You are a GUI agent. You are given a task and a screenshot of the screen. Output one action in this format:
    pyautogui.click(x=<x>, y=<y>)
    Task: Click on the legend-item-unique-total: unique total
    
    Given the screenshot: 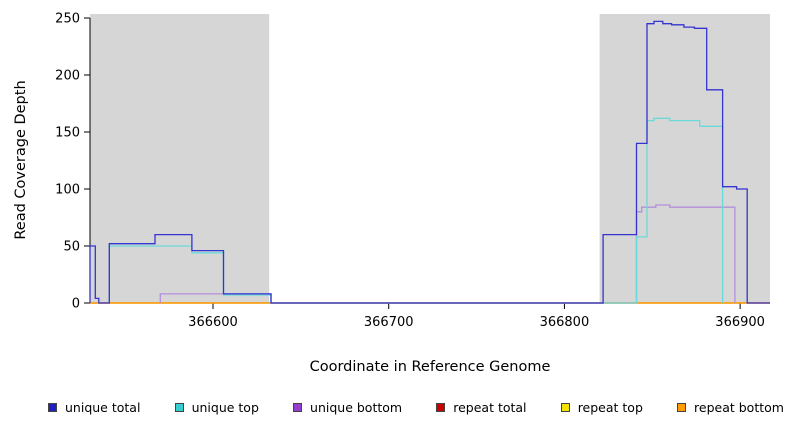 What is the action you would take?
    pyautogui.click(x=94, y=407)
    